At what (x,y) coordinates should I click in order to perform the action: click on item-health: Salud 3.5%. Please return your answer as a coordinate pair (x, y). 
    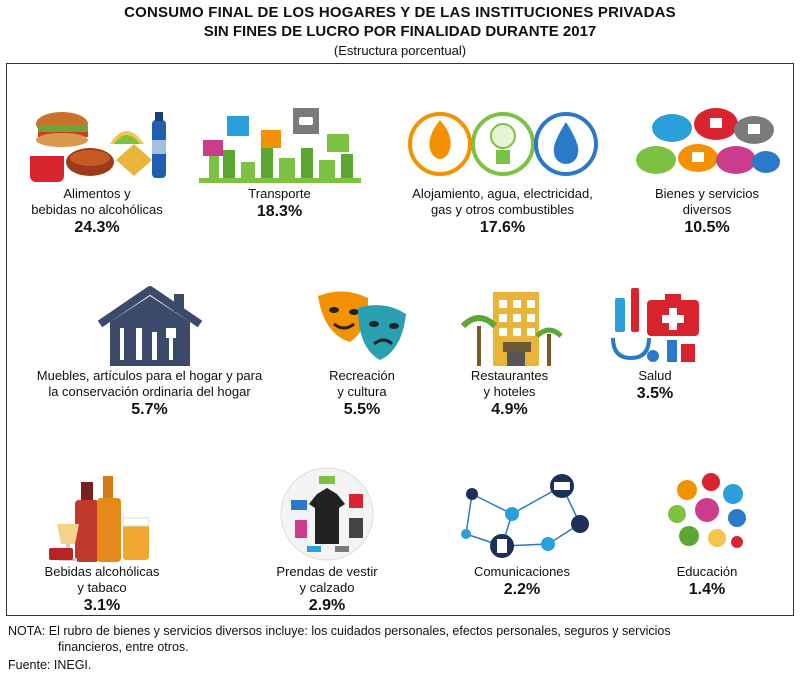
    Looking at the image, I should click on (655, 340).